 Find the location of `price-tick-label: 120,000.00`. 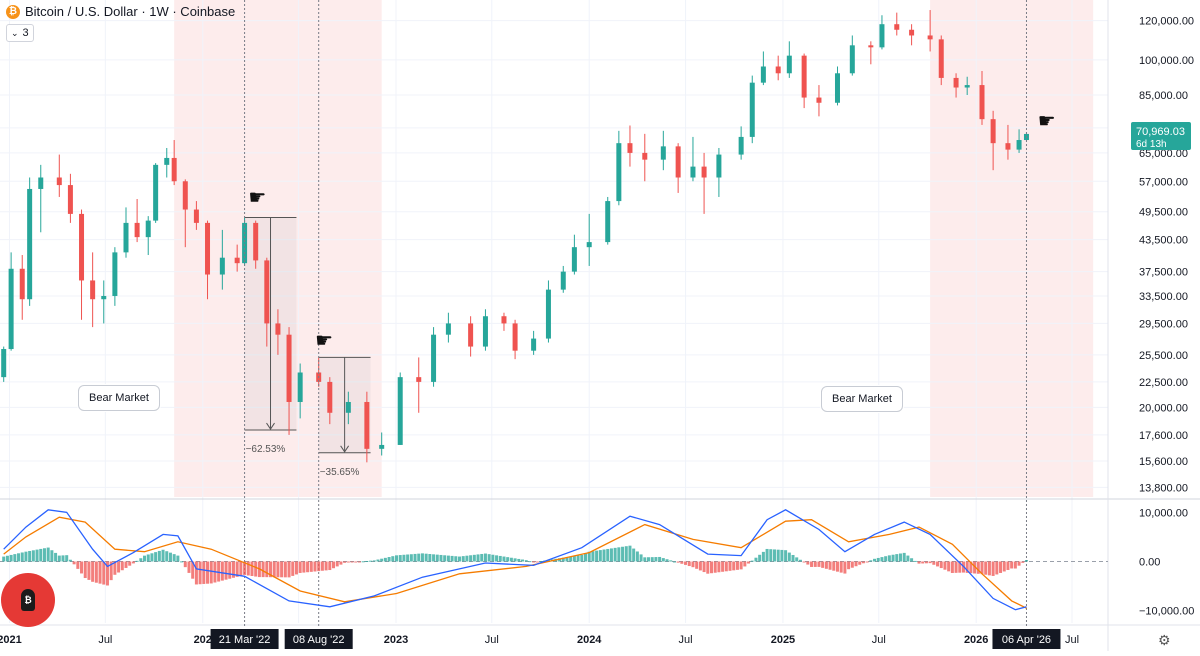

price-tick-label: 120,000.00 is located at coordinates (1166, 22).